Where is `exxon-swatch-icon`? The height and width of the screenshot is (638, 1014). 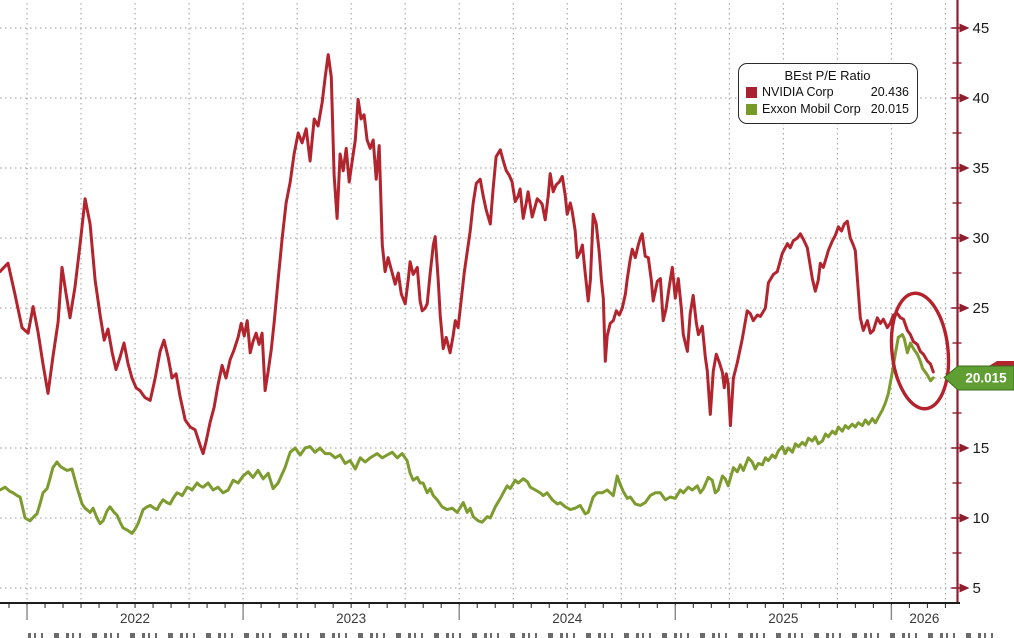 exxon-swatch-icon is located at coordinates (751, 109).